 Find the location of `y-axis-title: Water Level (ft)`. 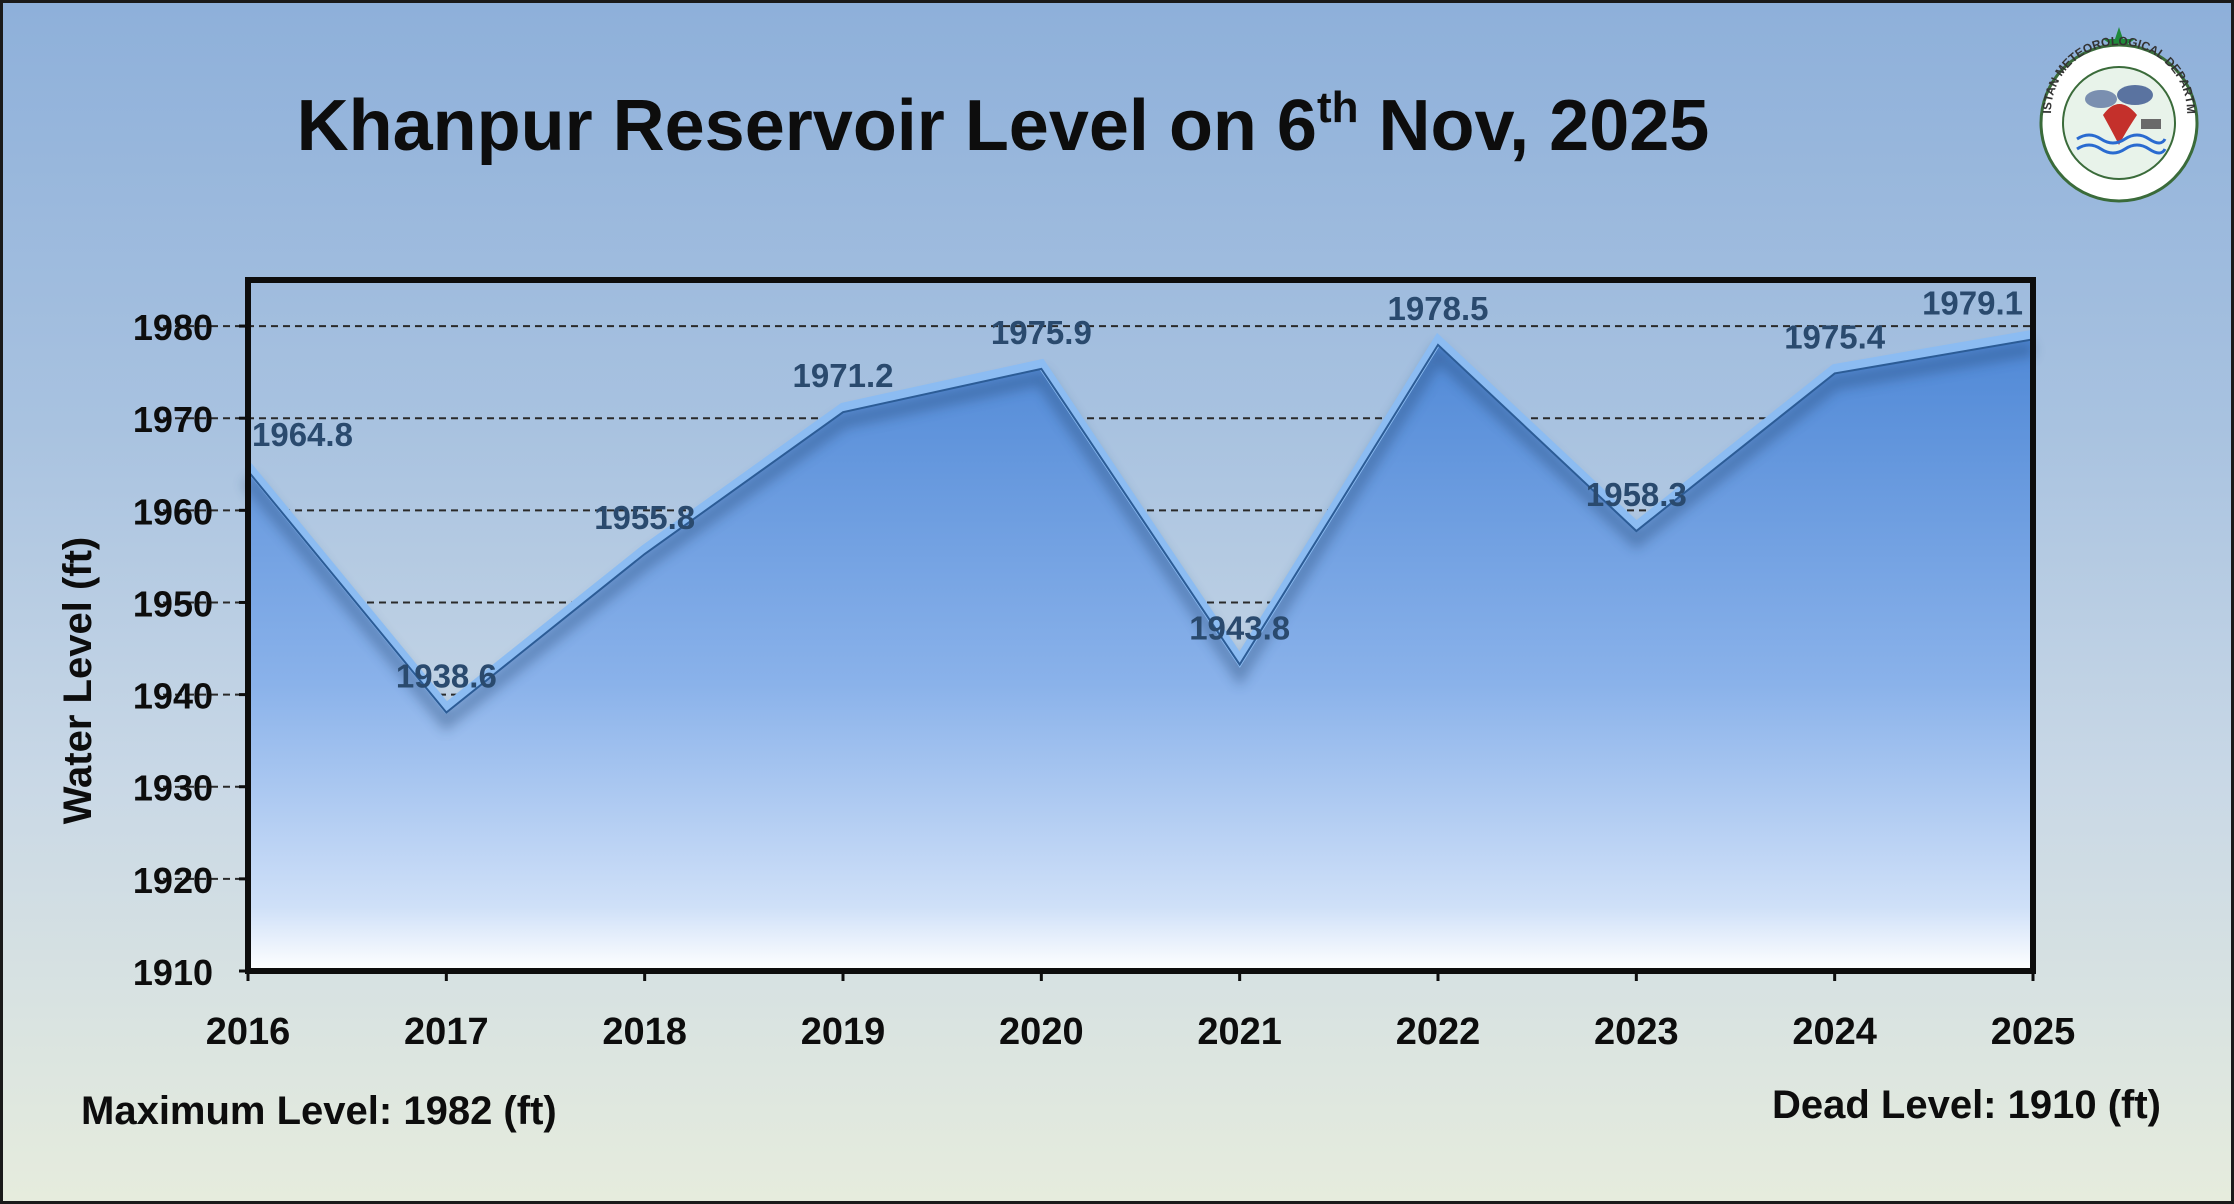

y-axis-title: Water Level (ft) is located at coordinates (78, 680).